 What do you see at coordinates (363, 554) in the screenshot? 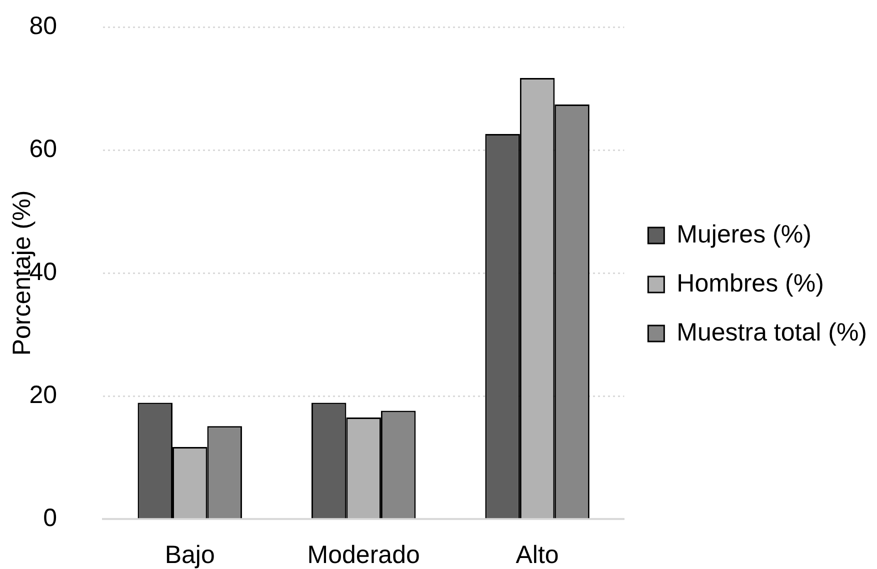
I see `x-tick-label: Moderado` at bounding box center [363, 554].